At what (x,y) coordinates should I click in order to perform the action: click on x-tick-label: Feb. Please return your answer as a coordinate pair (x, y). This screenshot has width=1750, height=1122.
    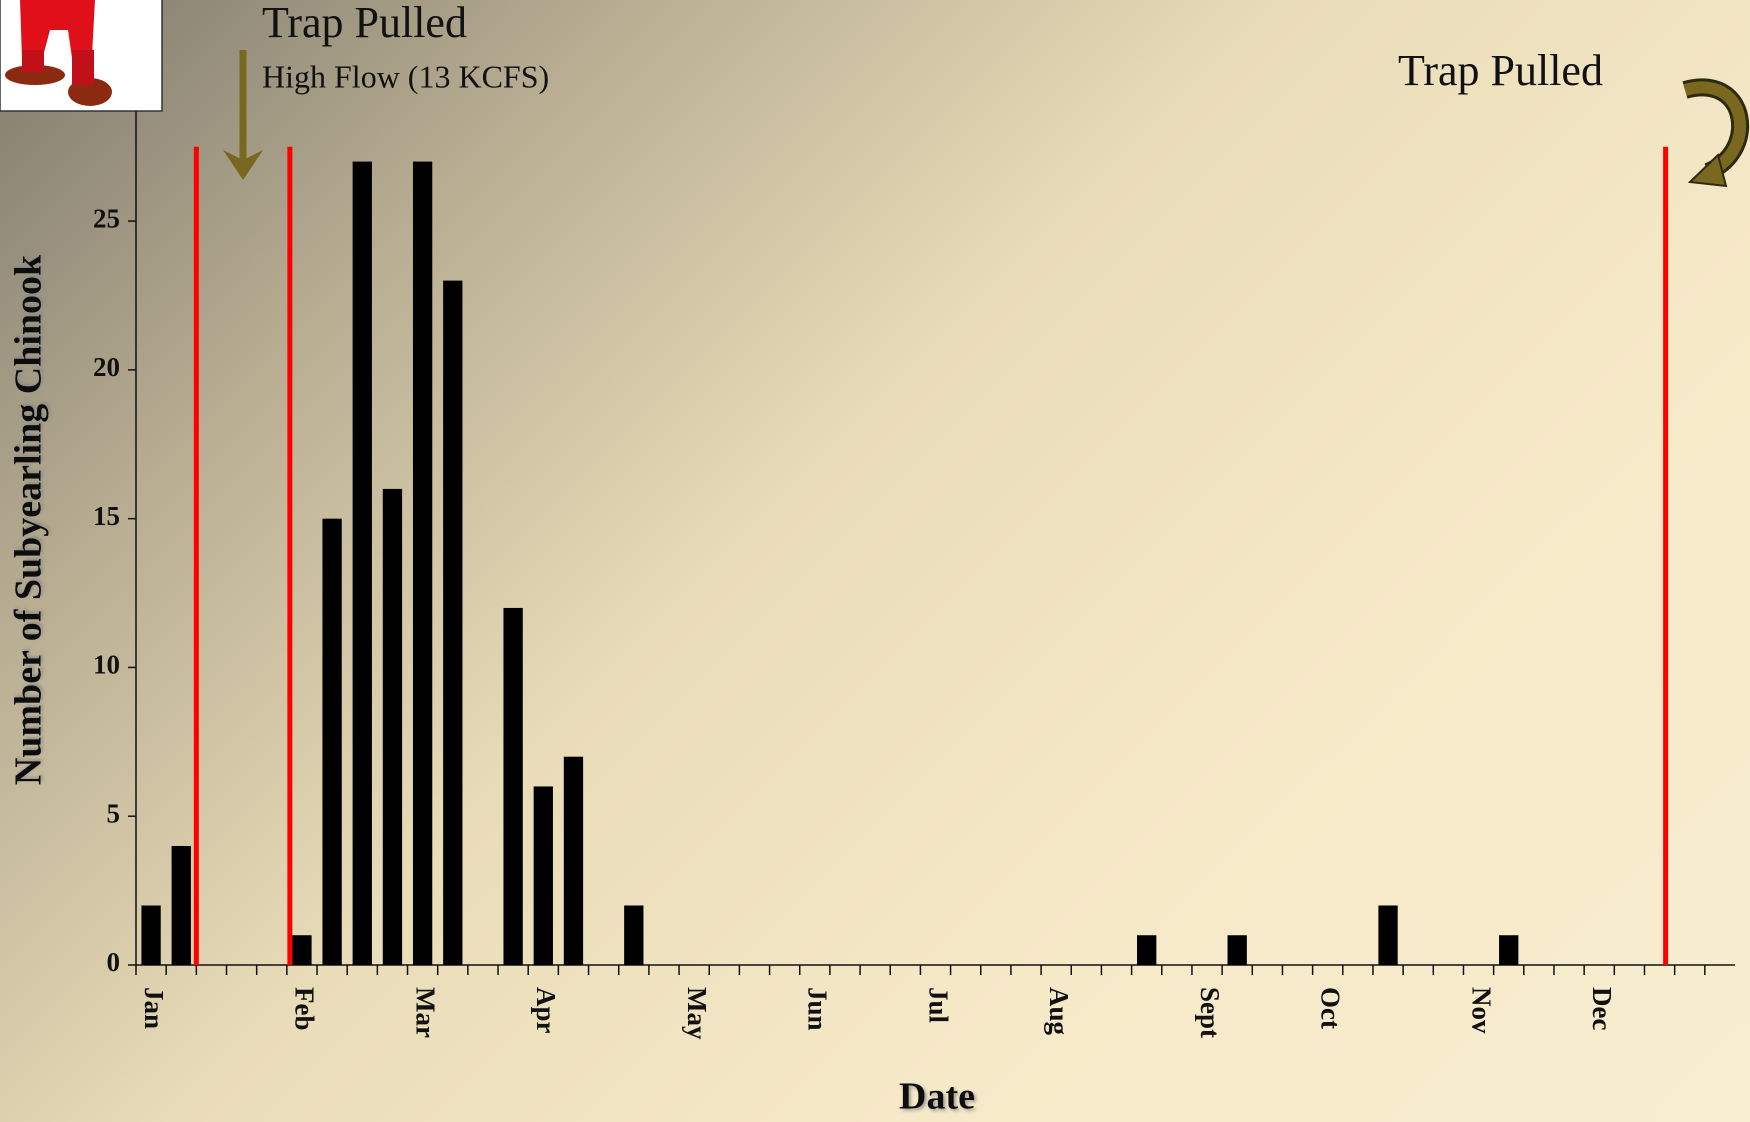
    Looking at the image, I should click on (305, 1009).